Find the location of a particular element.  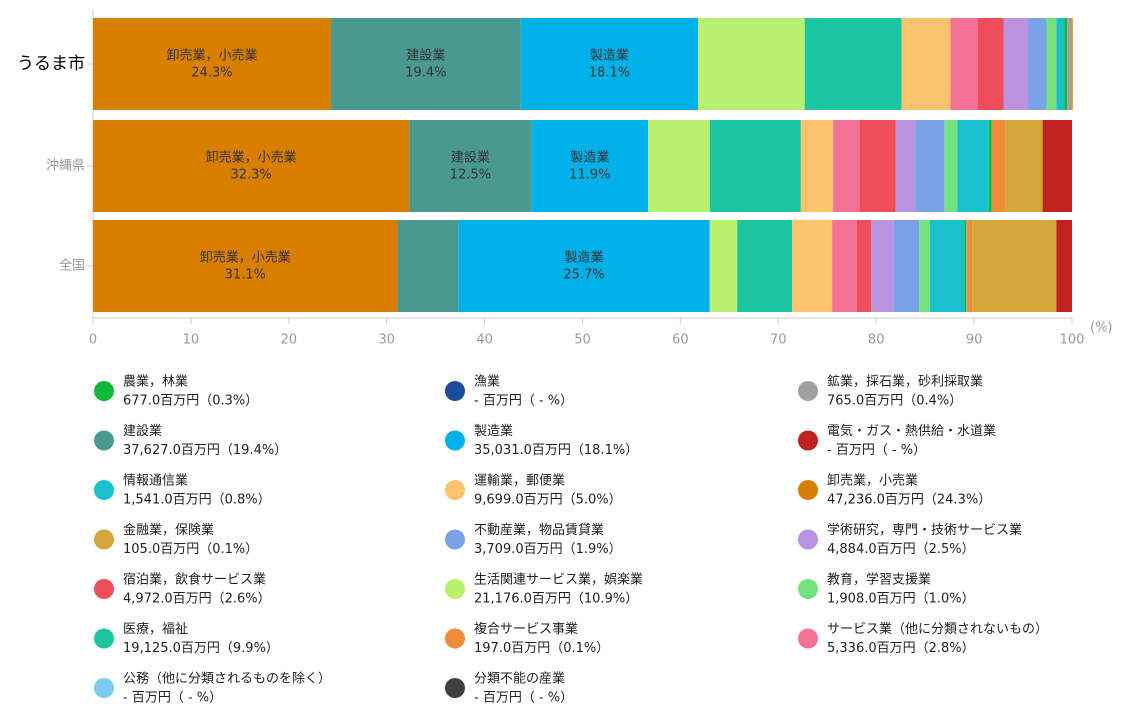

x-tick-label: 0 is located at coordinates (93, 340).